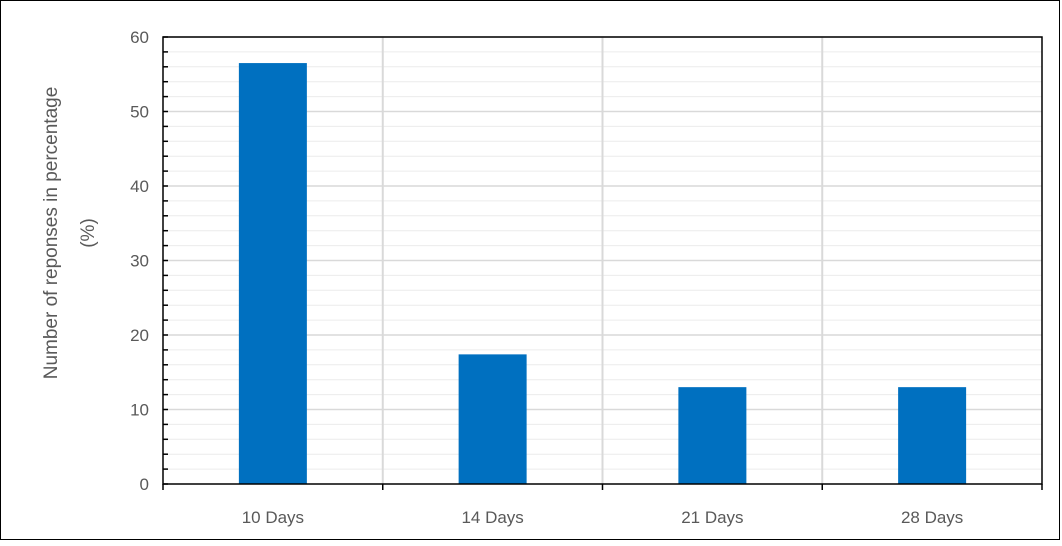 Image resolution: width=1062 pixels, height=546 pixels. I want to click on y-axis-title-line-1: Number of reponses in percentage, so click(51, 233).